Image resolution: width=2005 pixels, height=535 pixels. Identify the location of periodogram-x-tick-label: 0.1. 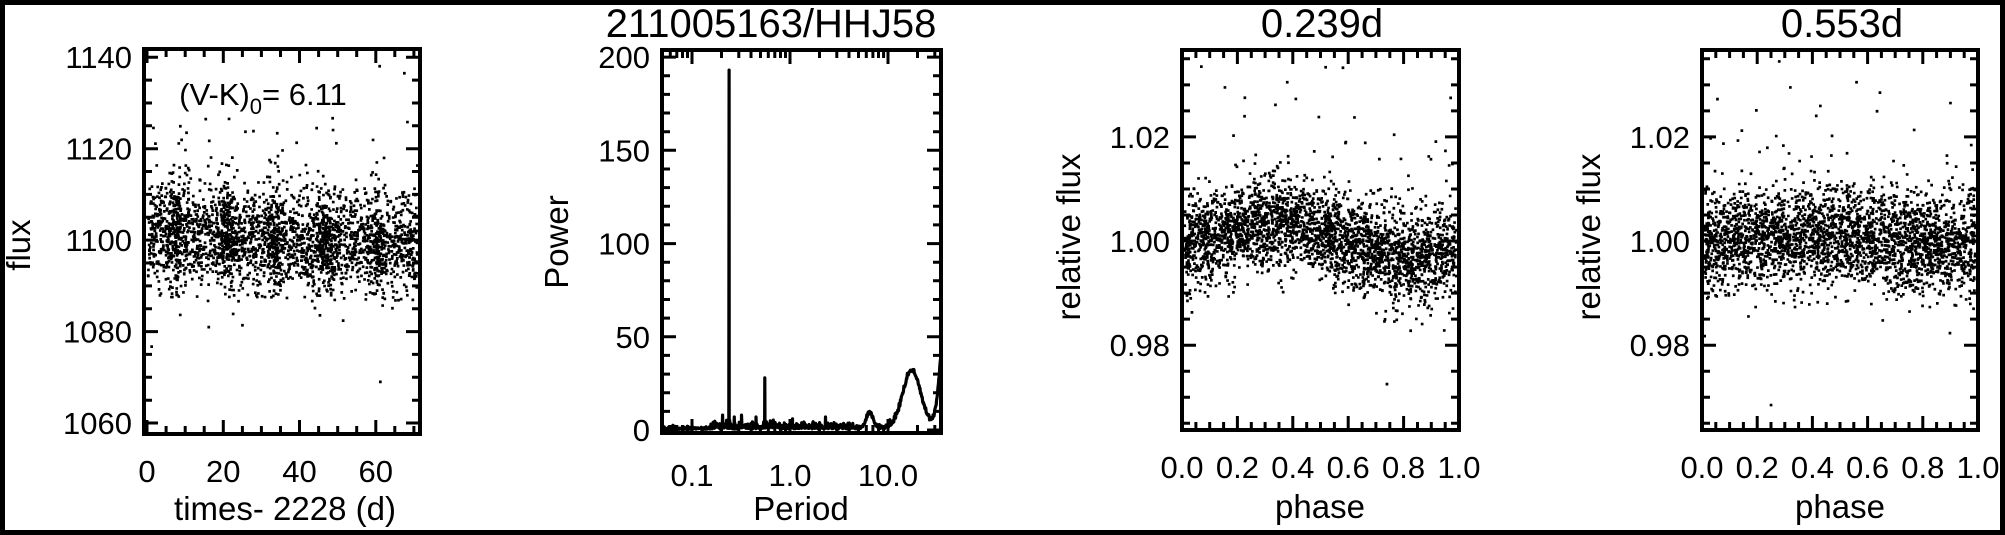
(691, 475).